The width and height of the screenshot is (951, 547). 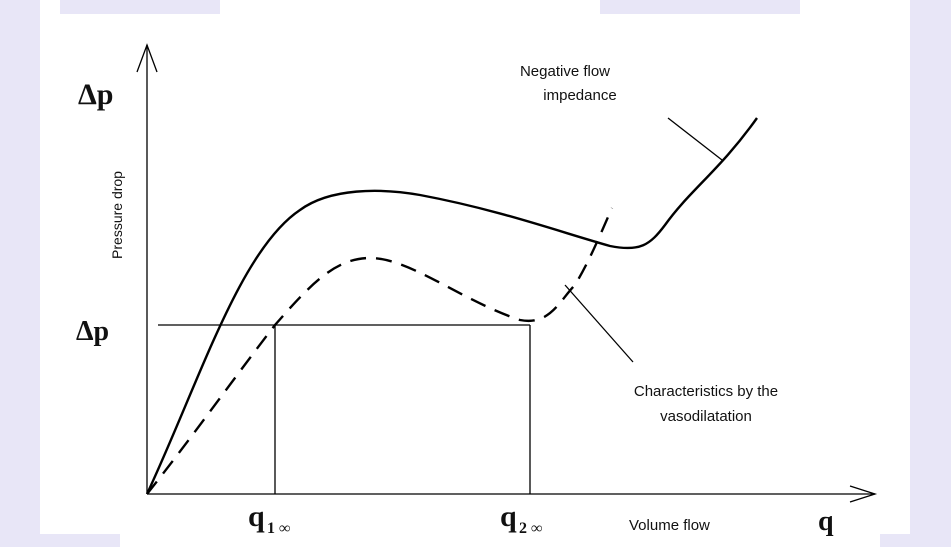 What do you see at coordinates (256, 516) in the screenshot?
I see `q1-symbol: q` at bounding box center [256, 516].